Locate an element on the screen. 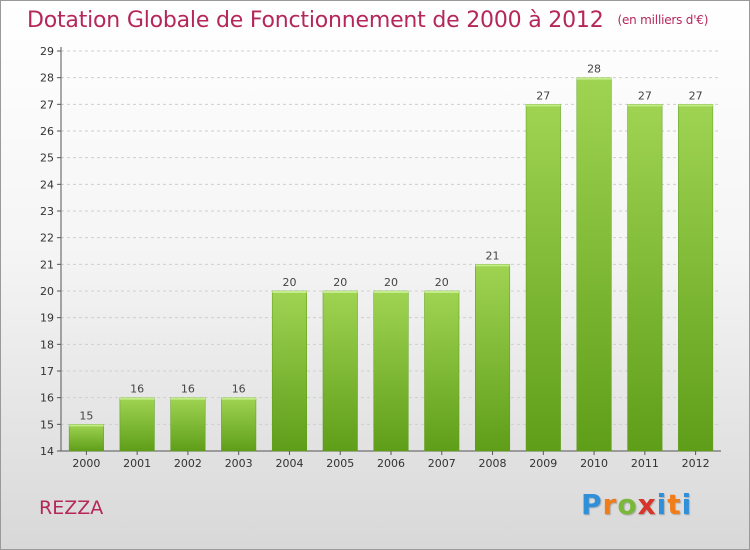 This screenshot has width=750, height=550. y-tick-label: 28 is located at coordinates (47, 78).